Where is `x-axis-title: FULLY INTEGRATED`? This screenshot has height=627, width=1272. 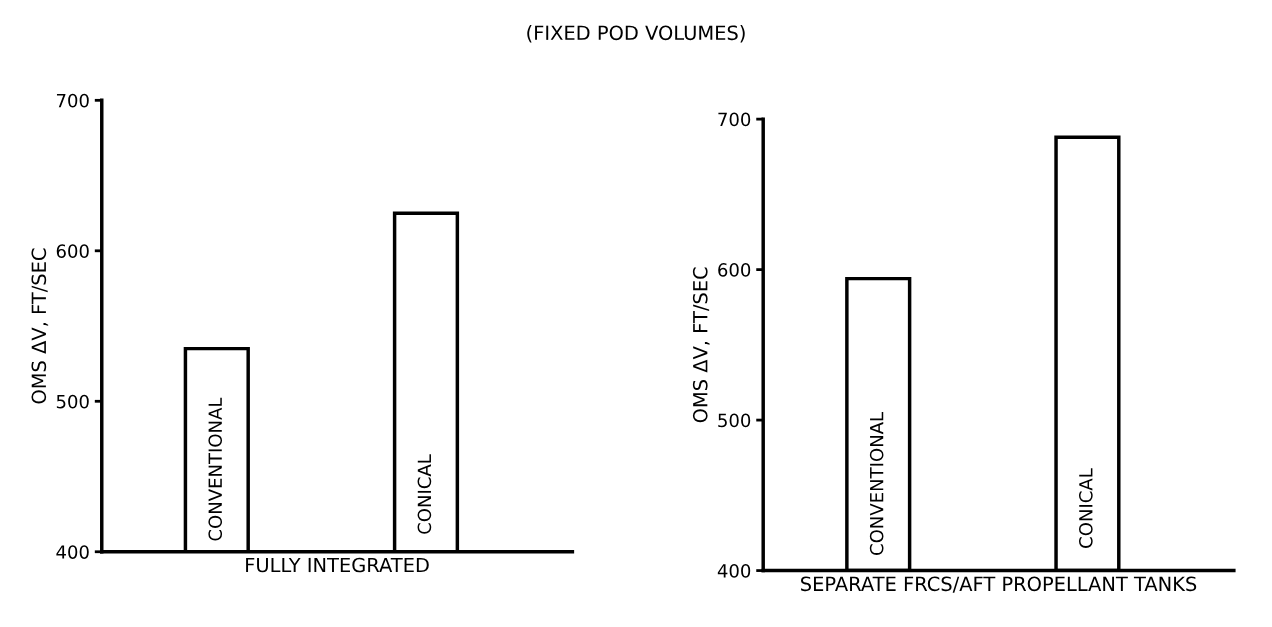 x-axis-title: FULLY INTEGRATED is located at coordinates (337, 565).